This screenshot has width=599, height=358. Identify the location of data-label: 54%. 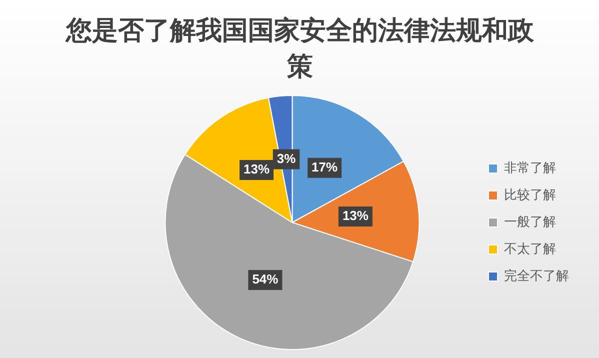
(265, 279).